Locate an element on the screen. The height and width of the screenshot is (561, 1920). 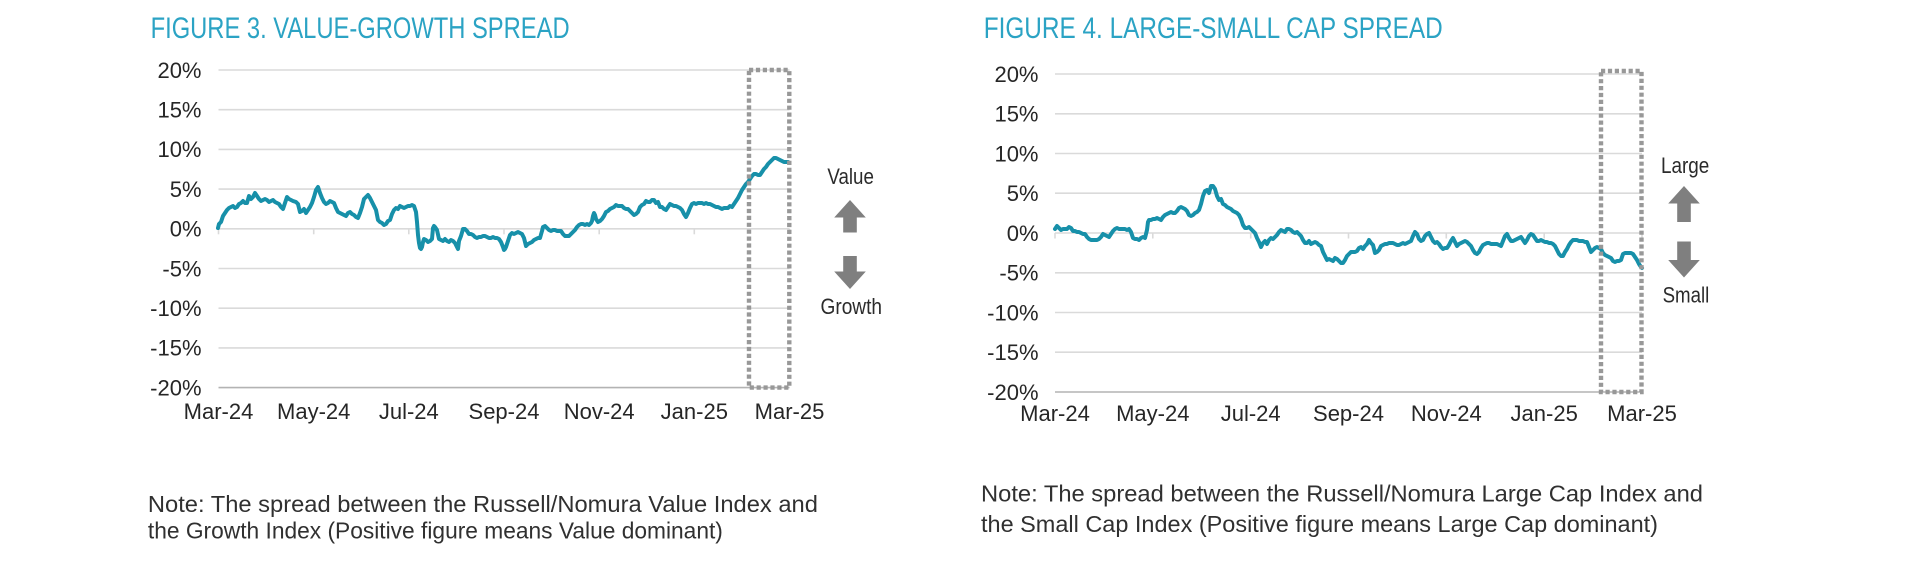
svg-text:FIGURE 4. LARGE-SMALL CAP SPRE: FIGURE 4. LARGE-SMALL CAP SPREAD is located at coordinates (1213, 28).